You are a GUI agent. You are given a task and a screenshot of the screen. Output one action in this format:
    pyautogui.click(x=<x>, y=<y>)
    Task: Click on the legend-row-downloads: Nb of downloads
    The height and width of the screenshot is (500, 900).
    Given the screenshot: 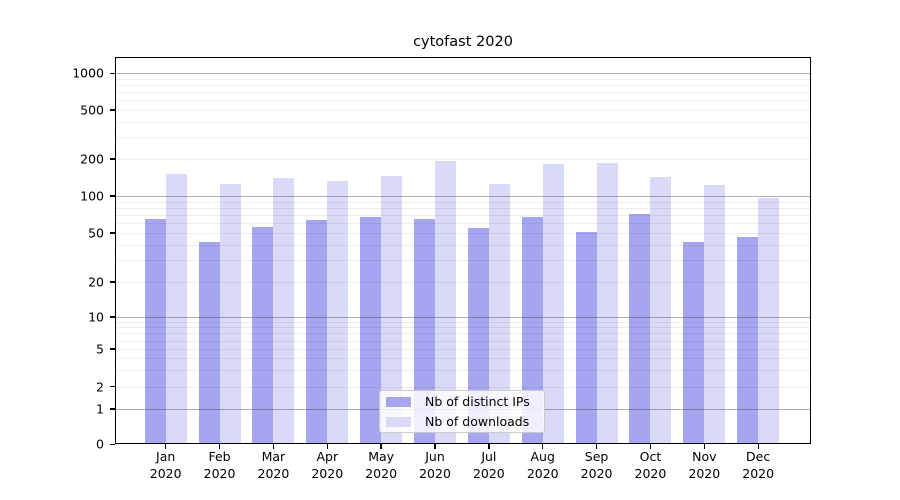 What is the action you would take?
    pyautogui.click(x=462, y=421)
    